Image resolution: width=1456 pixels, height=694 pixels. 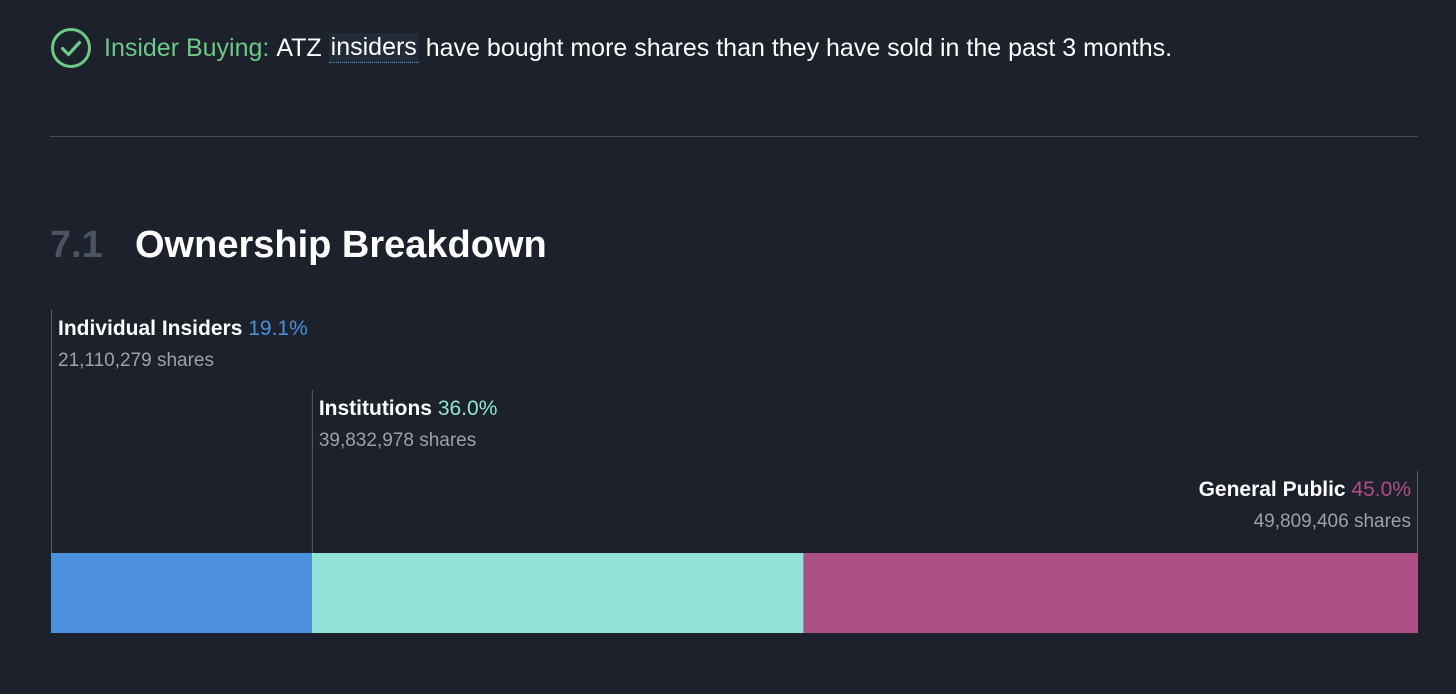 What do you see at coordinates (734, 136) in the screenshot?
I see `section-divider` at bounding box center [734, 136].